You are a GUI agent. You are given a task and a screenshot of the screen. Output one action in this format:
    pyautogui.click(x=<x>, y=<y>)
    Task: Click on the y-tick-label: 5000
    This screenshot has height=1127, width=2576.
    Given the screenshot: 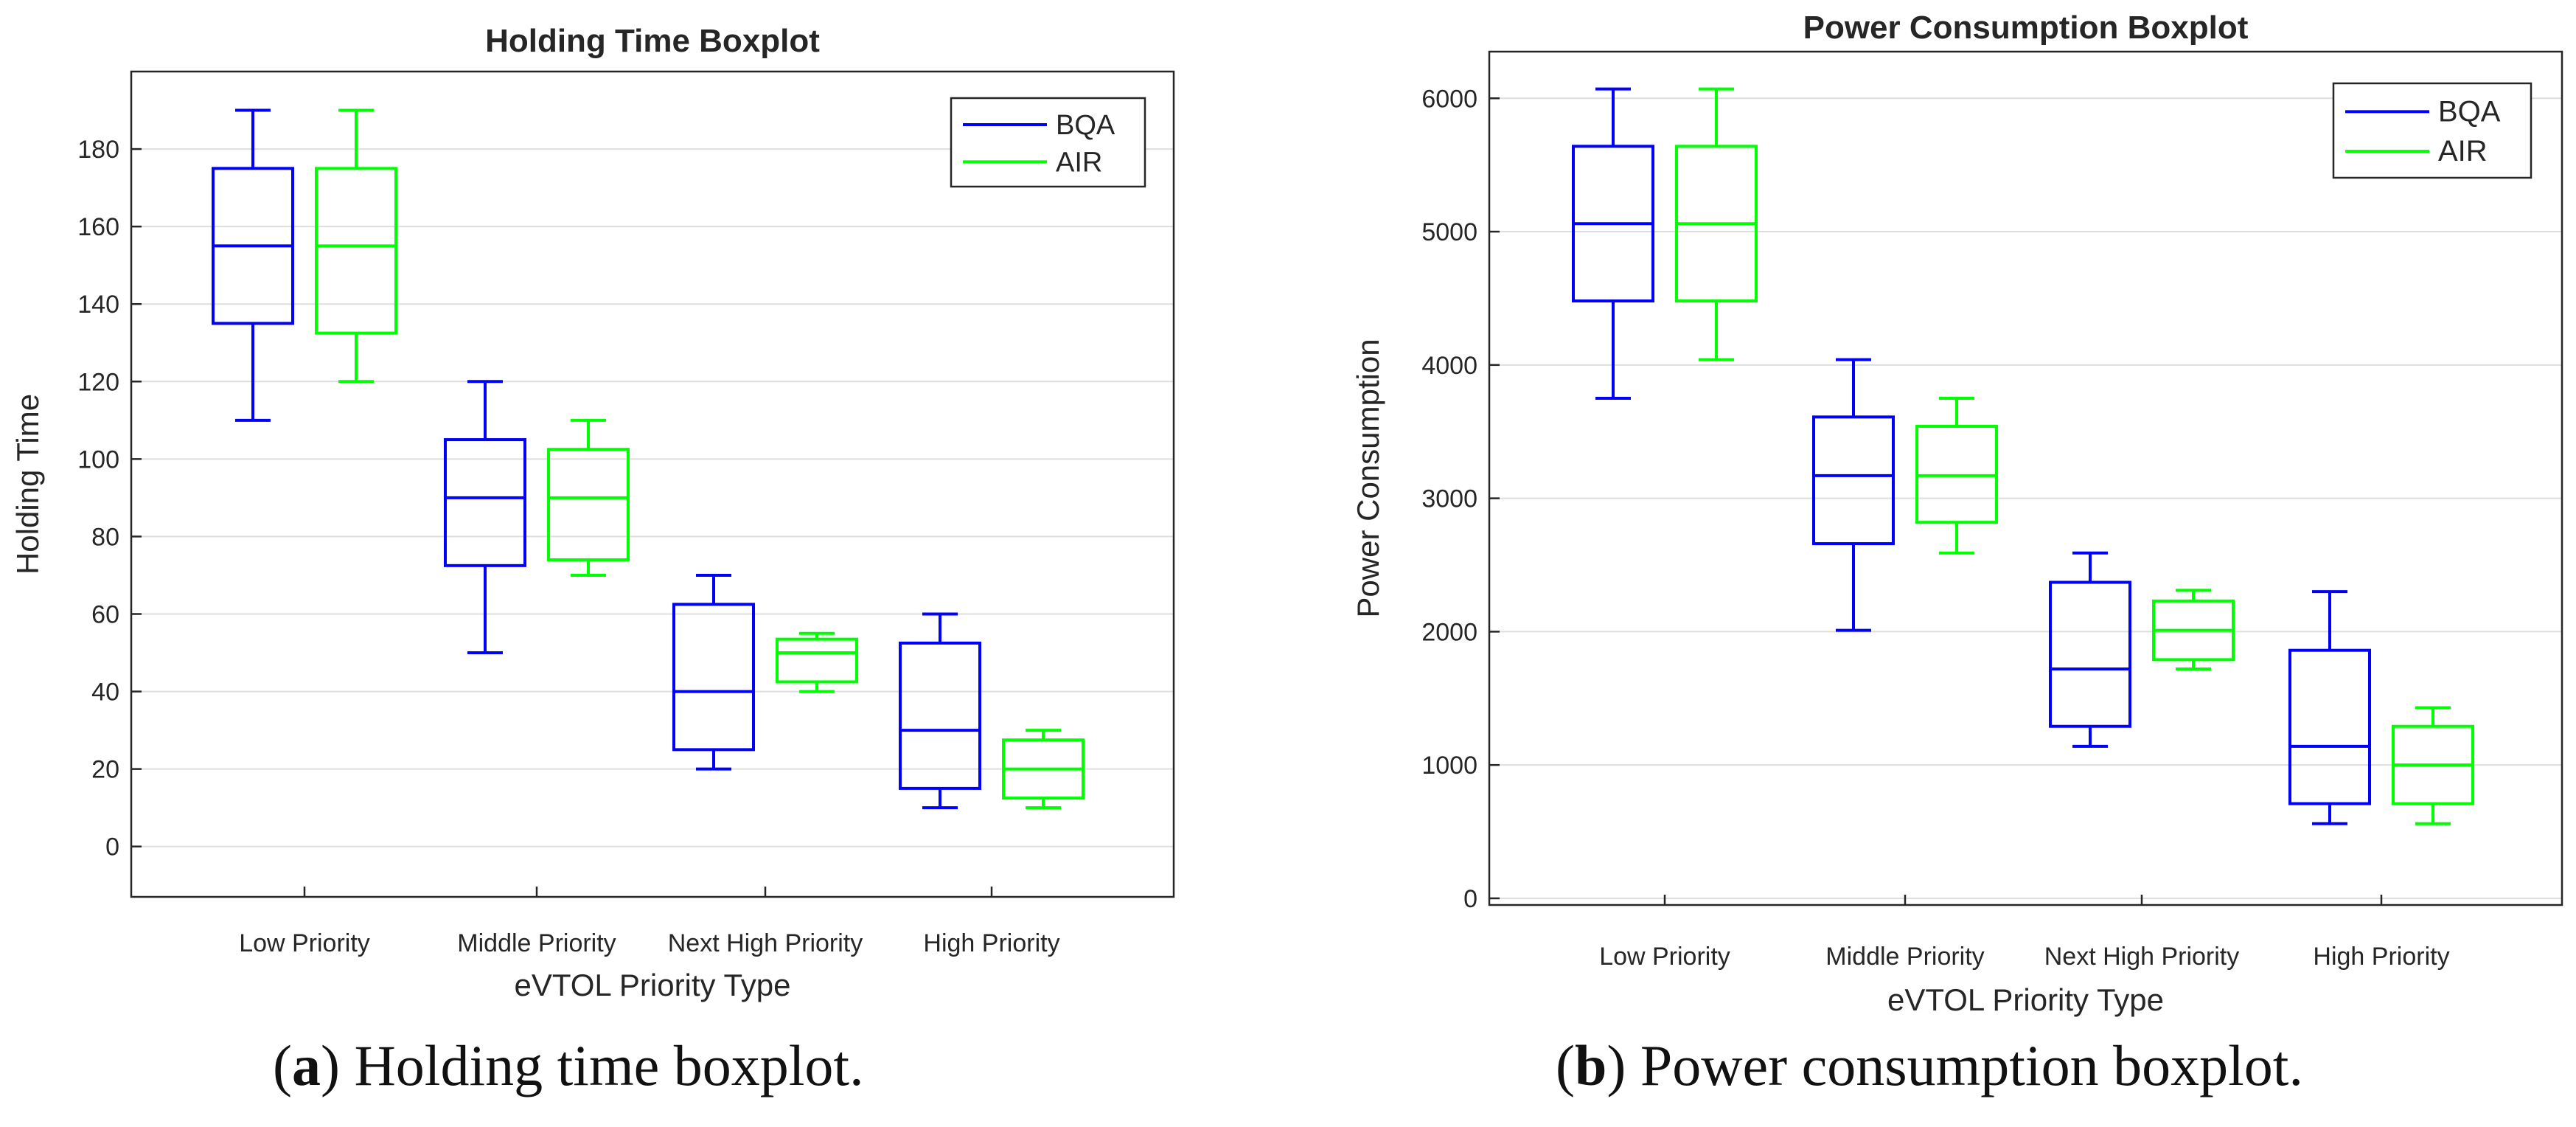 What is the action you would take?
    pyautogui.click(x=1449, y=232)
    